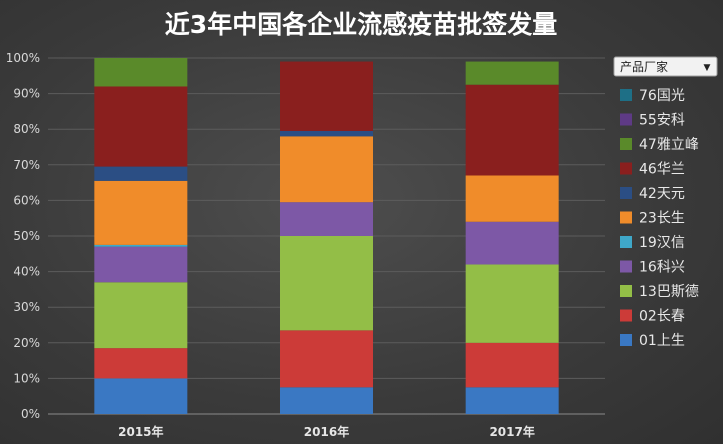 This screenshot has width=723, height=444. What do you see at coordinates (644, 66) in the screenshot?
I see `legend-filter-label: 产品厂家` at bounding box center [644, 66].